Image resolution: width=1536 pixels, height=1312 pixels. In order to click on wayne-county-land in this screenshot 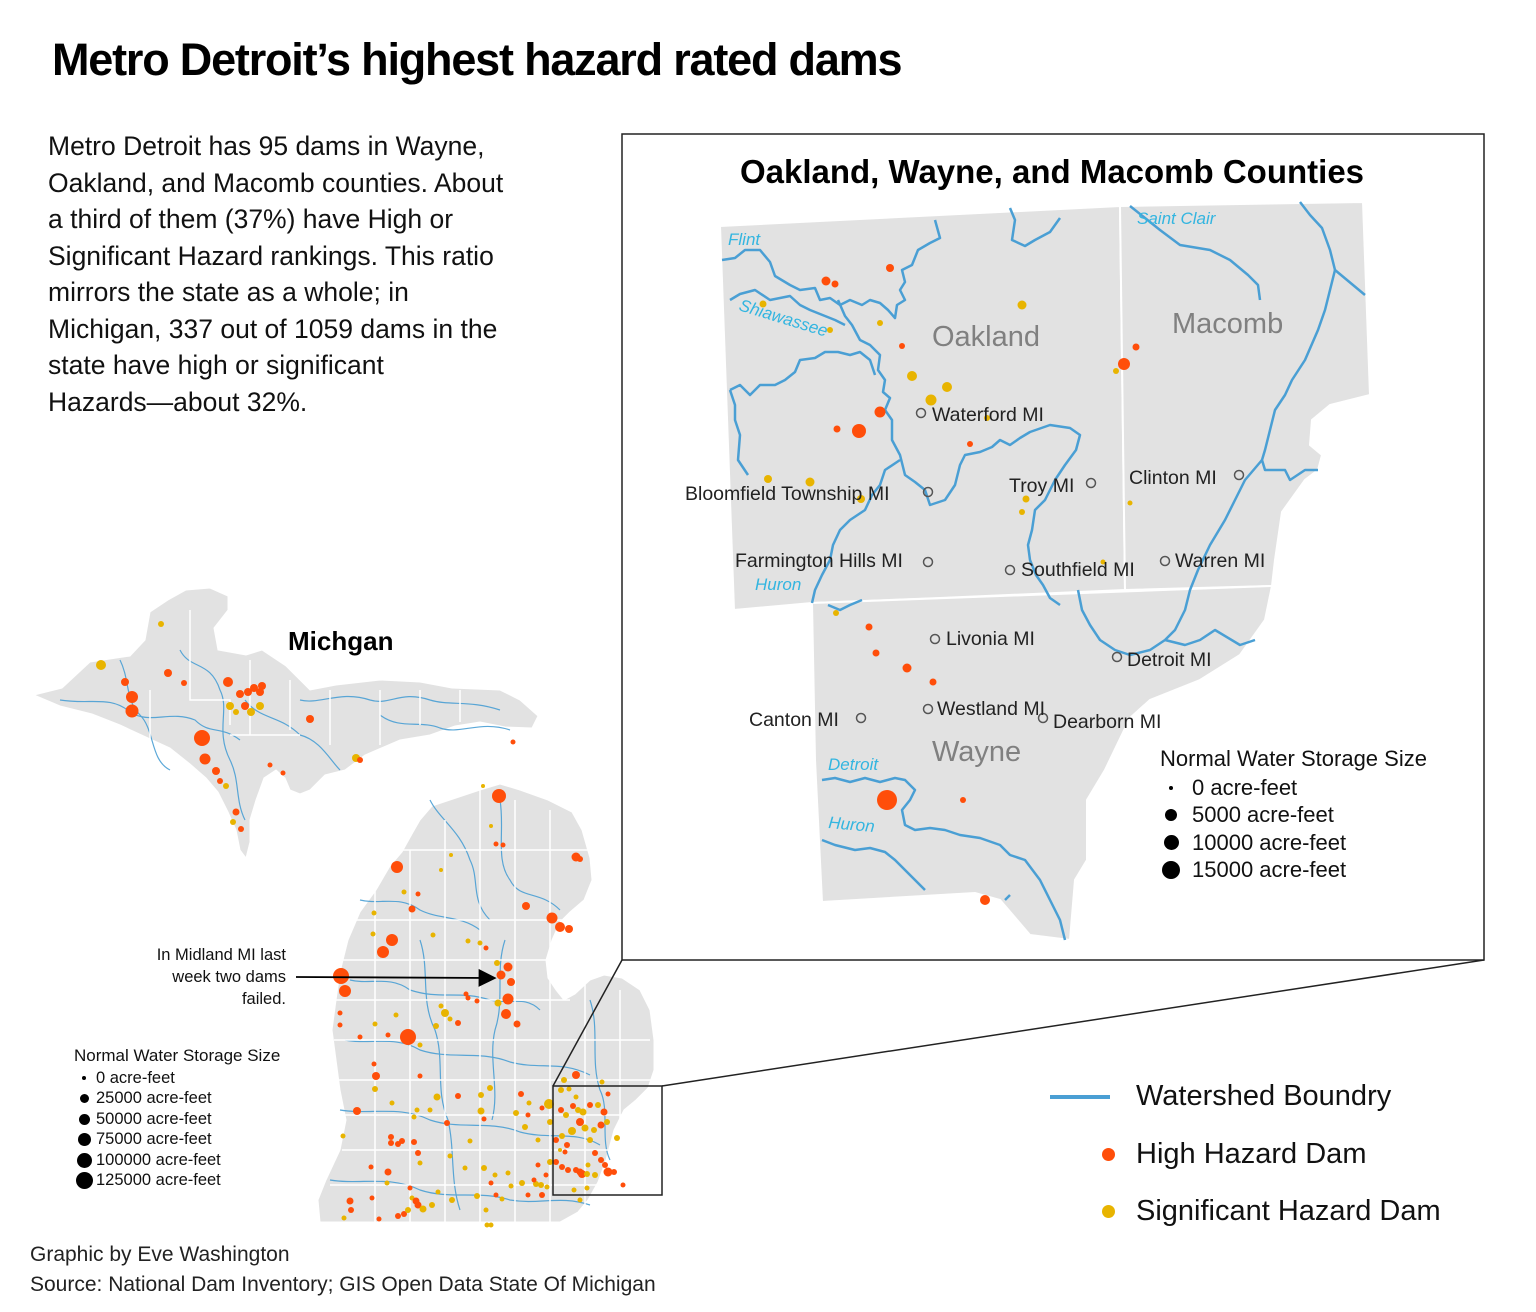, I will do `click(1042, 763)`.